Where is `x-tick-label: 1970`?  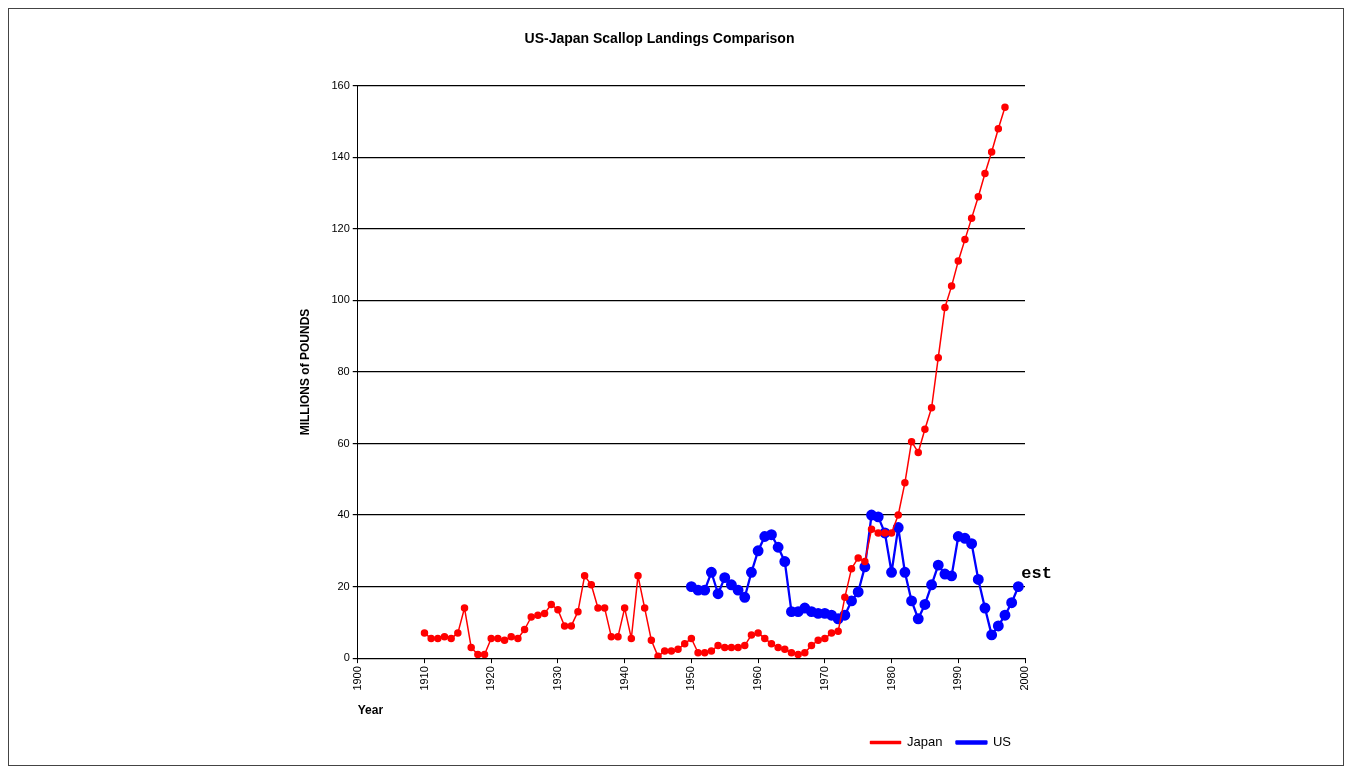 x-tick-label: 1970 is located at coordinates (823, 678).